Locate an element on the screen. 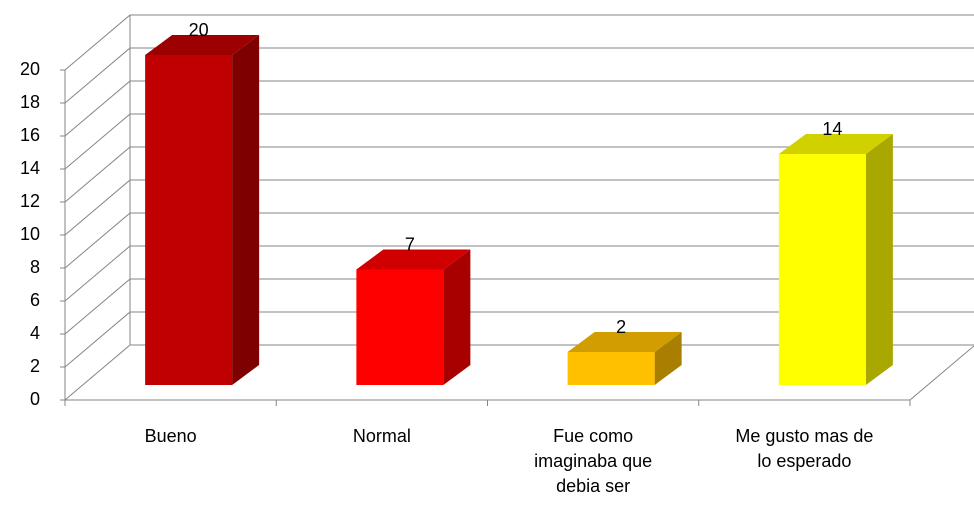  x-tick-label: Fue como imaginaba que debia ser is located at coordinates (593, 461).